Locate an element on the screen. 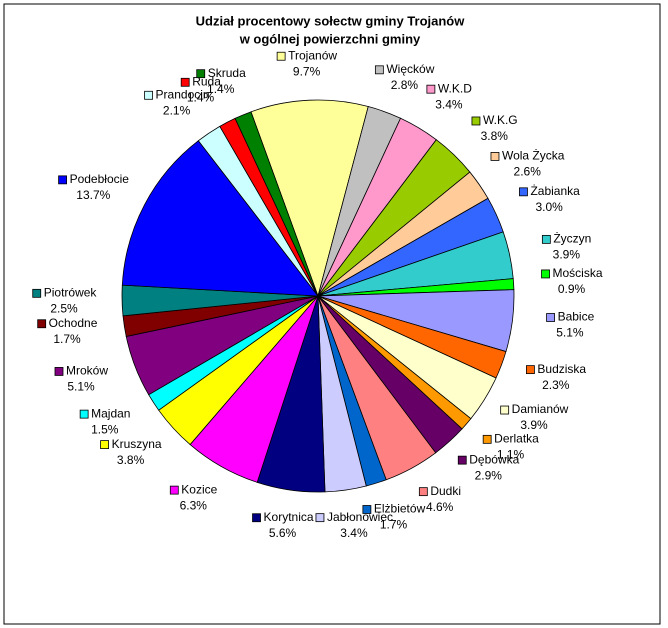 The image size is (668, 628). slice-value-label: 2.9% is located at coordinates (489, 475).